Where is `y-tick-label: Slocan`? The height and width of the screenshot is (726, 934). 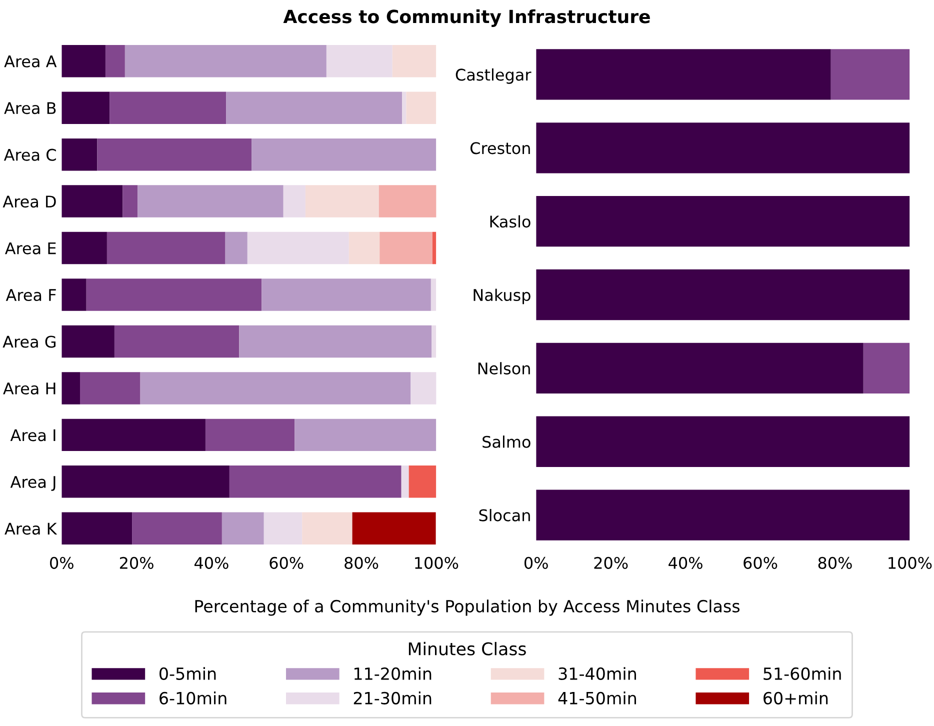
y-tick-label: Slocan is located at coordinates (504, 515).